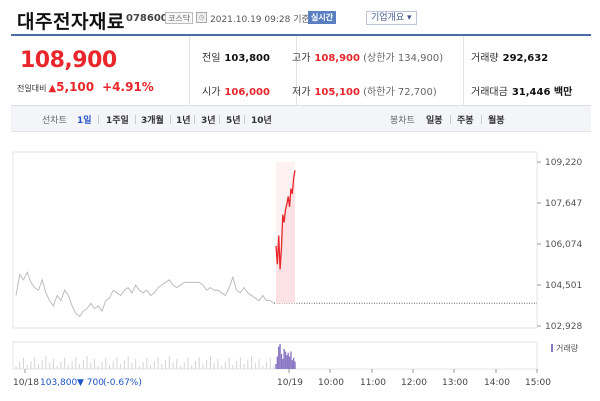 Image resolution: width=600 pixels, height=401 pixels. I want to click on lower-limit: (하한가 72,700), so click(400, 92).